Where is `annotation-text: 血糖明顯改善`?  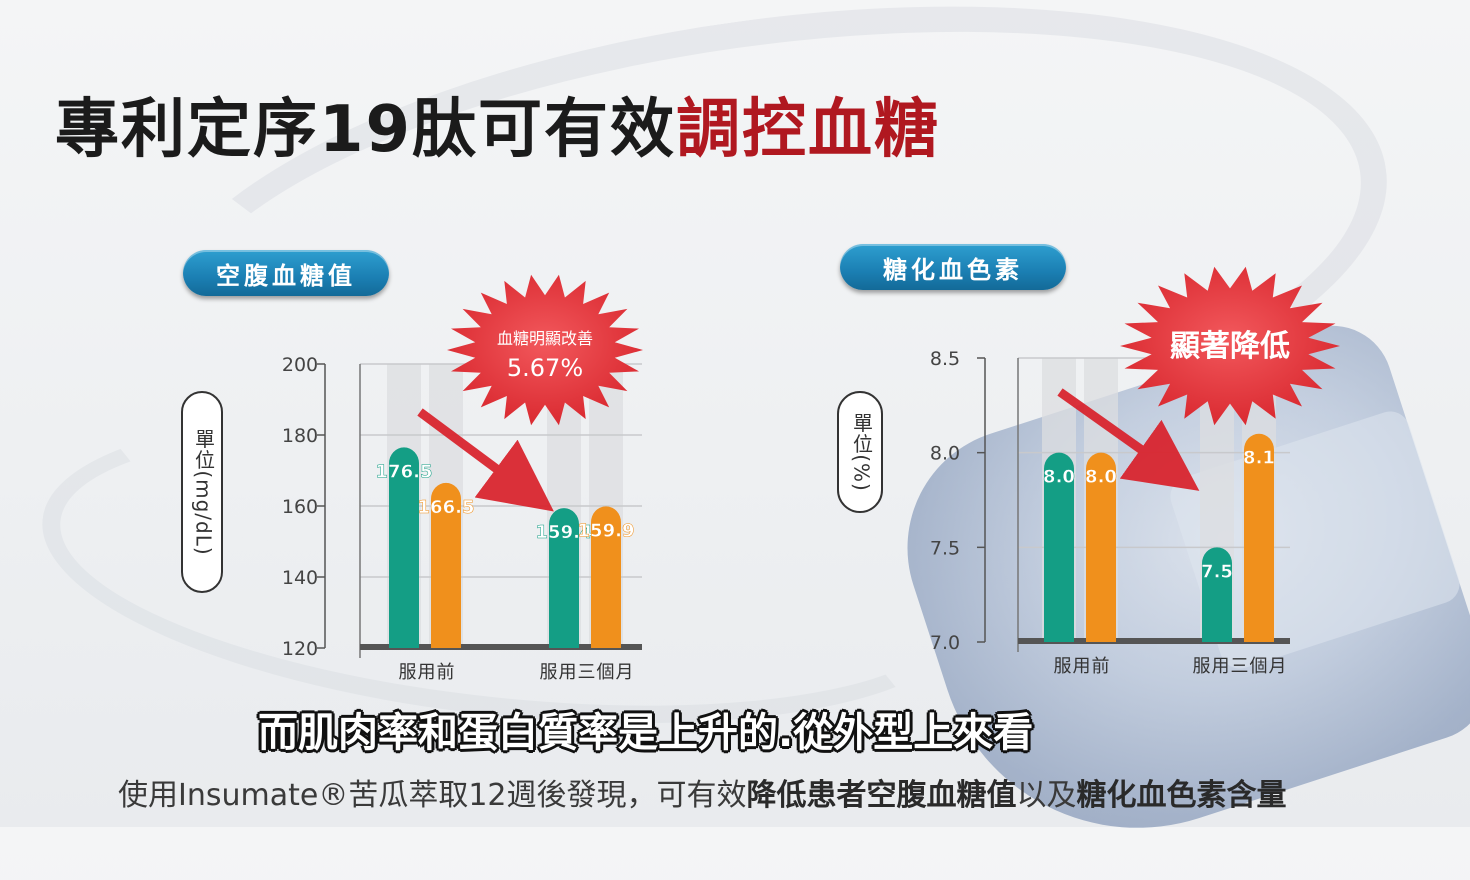 annotation-text: 血糖明顯改善 is located at coordinates (545, 338).